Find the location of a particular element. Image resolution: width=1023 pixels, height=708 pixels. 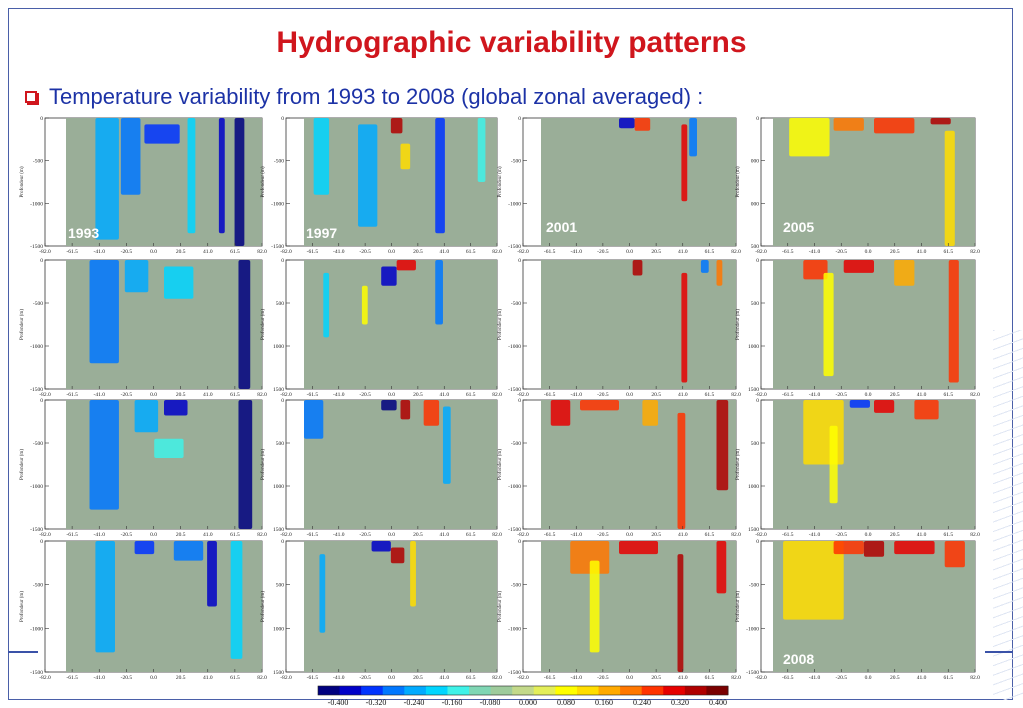

panel-year-label: 2001 is located at coordinates (561, 227).